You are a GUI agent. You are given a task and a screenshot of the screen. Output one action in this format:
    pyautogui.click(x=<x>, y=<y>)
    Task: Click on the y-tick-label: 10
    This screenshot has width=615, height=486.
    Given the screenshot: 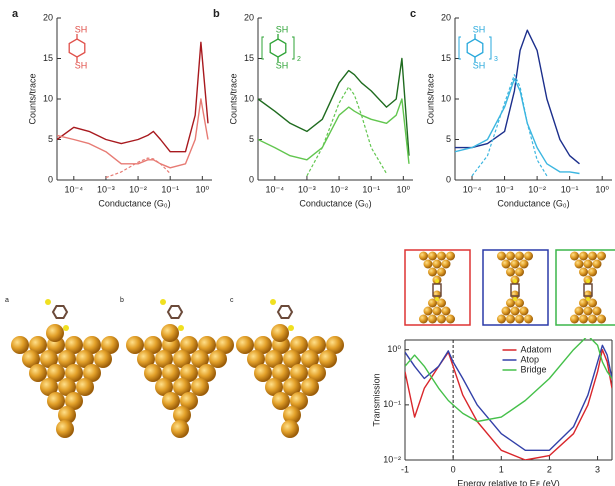 What is the action you would take?
    pyautogui.click(x=48, y=98)
    